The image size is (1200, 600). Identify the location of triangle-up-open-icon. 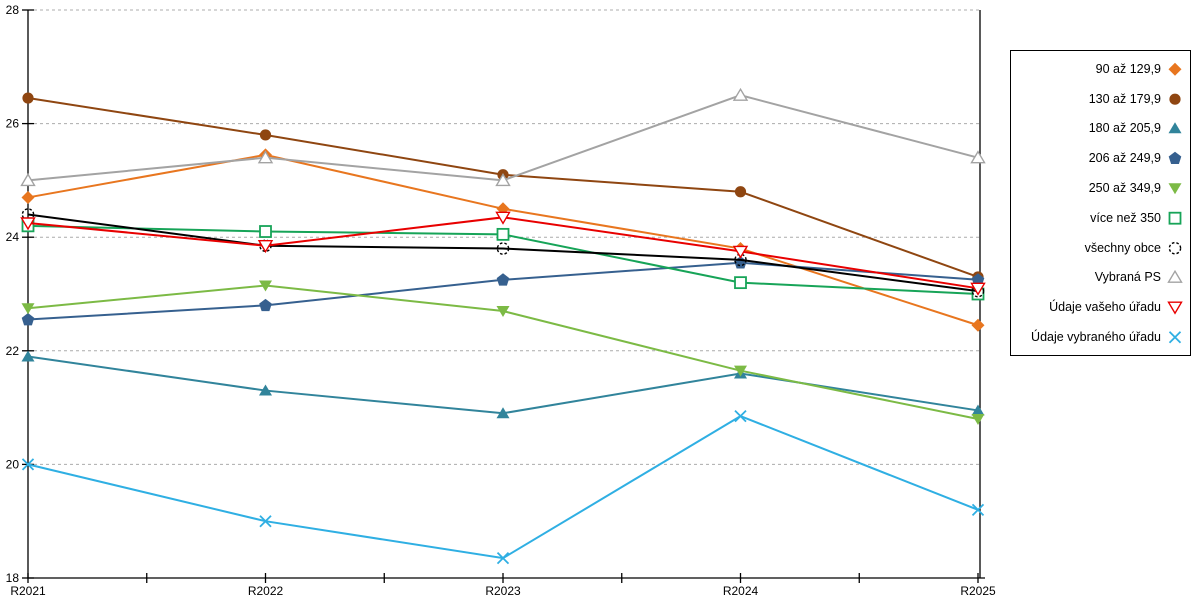
(1175, 277).